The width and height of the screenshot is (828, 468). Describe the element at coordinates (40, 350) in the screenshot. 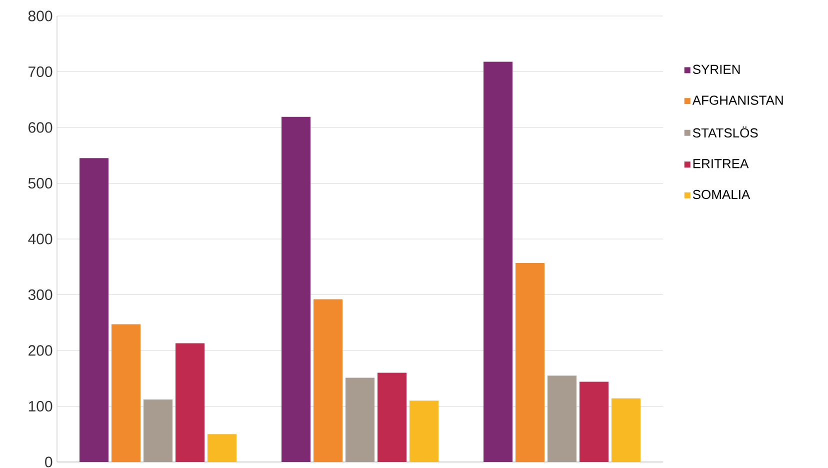

I see `y-tick-label: 200` at that location.